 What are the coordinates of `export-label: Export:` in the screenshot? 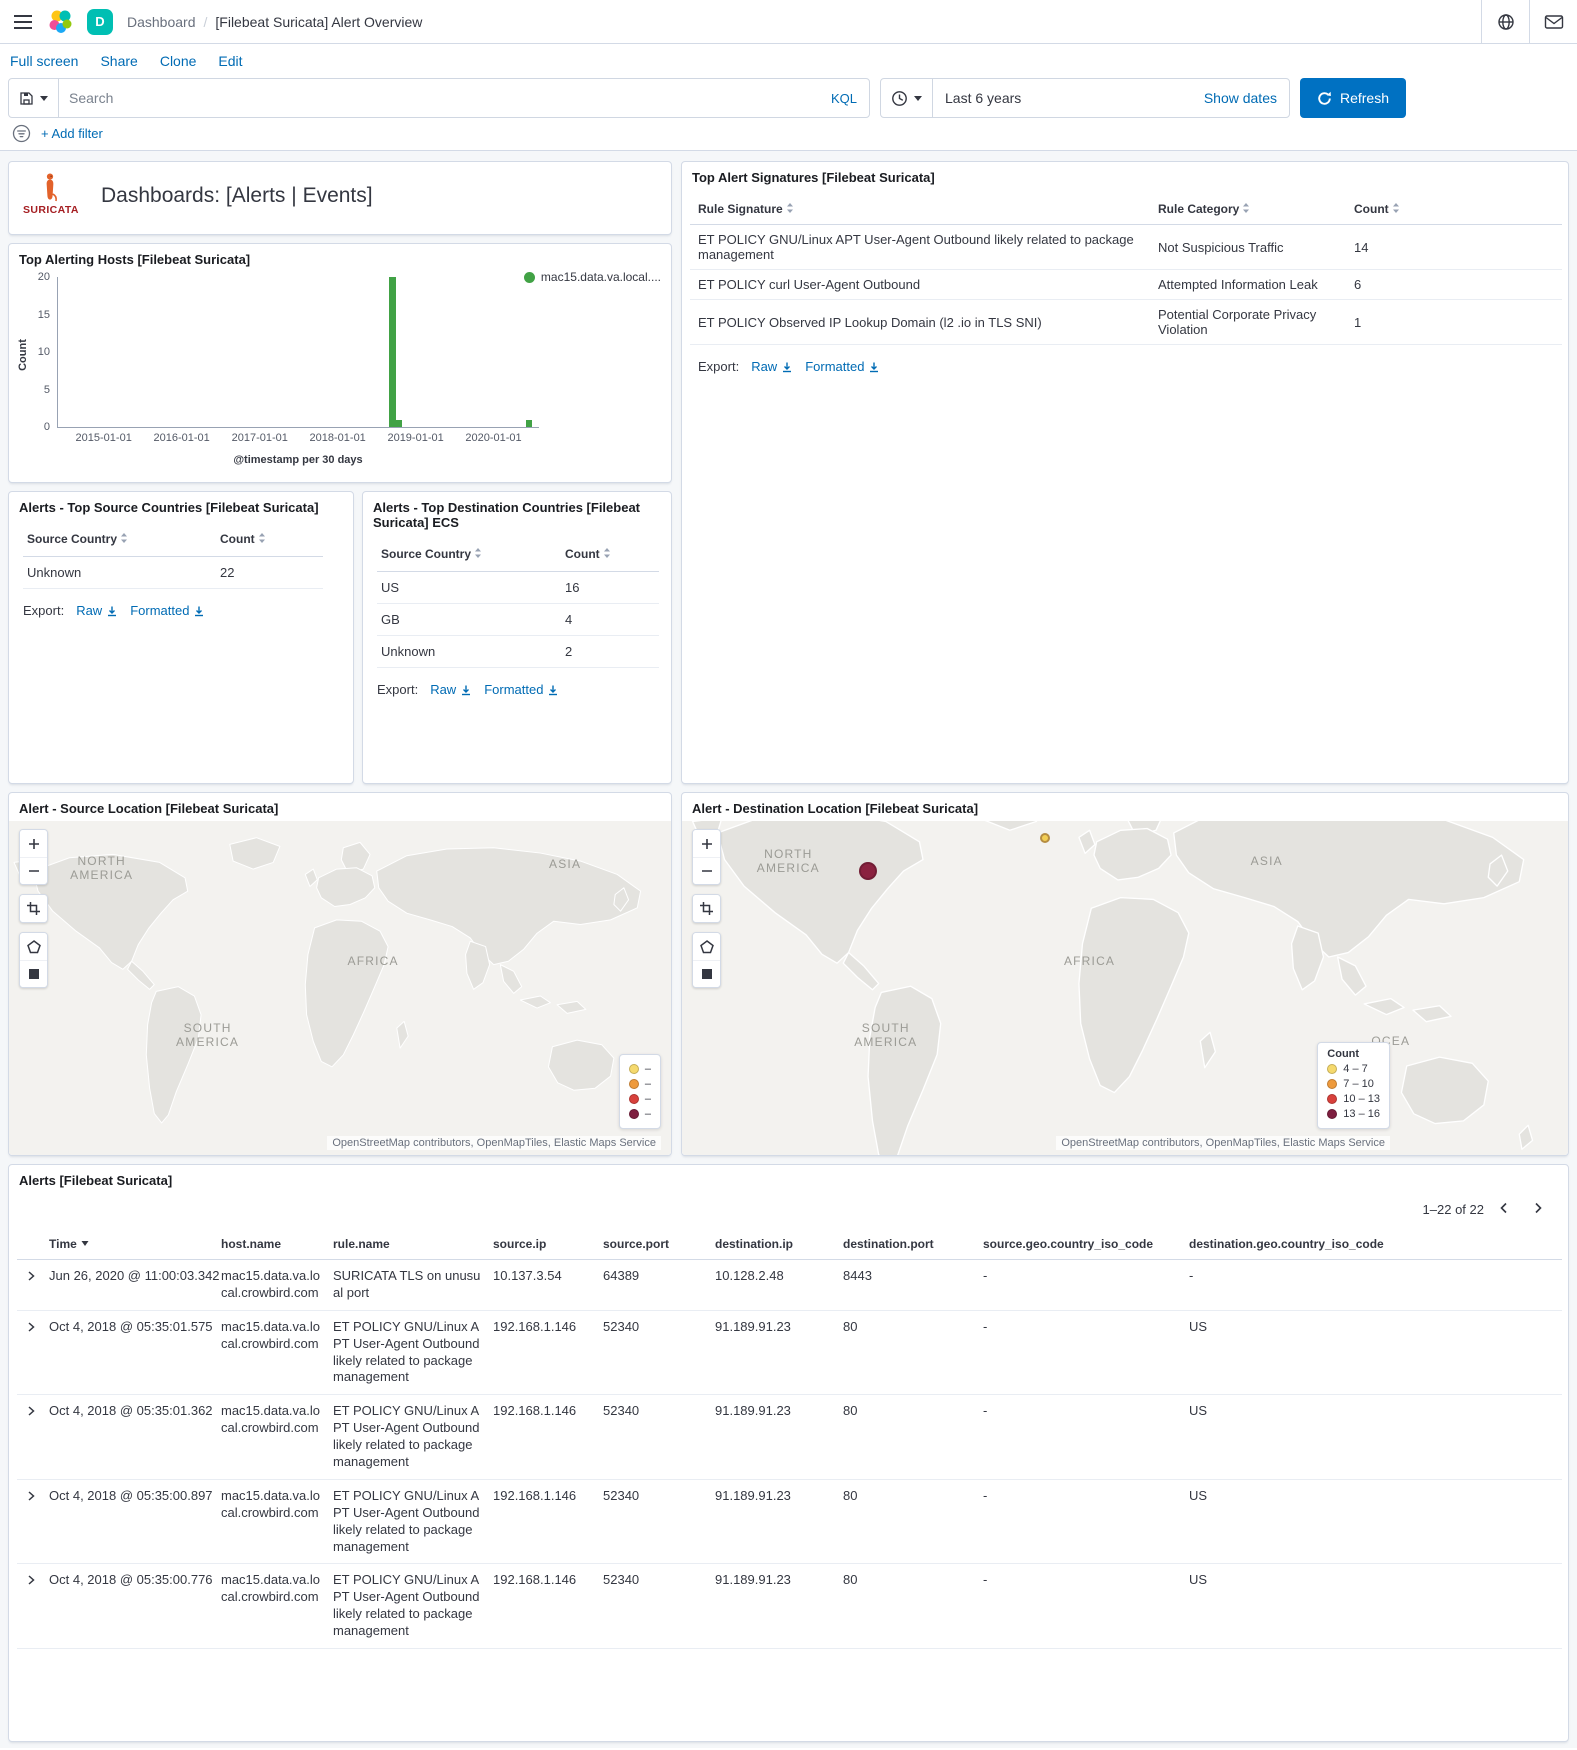 It's located at (398, 689).